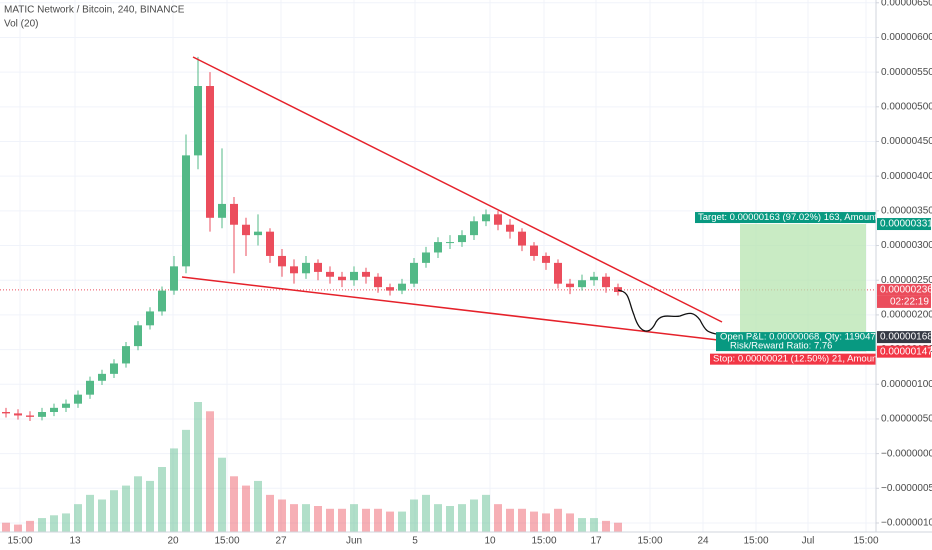  Describe the element at coordinates (906, 72) in the screenshot. I see `y-tick-label: 0.00000550` at that location.